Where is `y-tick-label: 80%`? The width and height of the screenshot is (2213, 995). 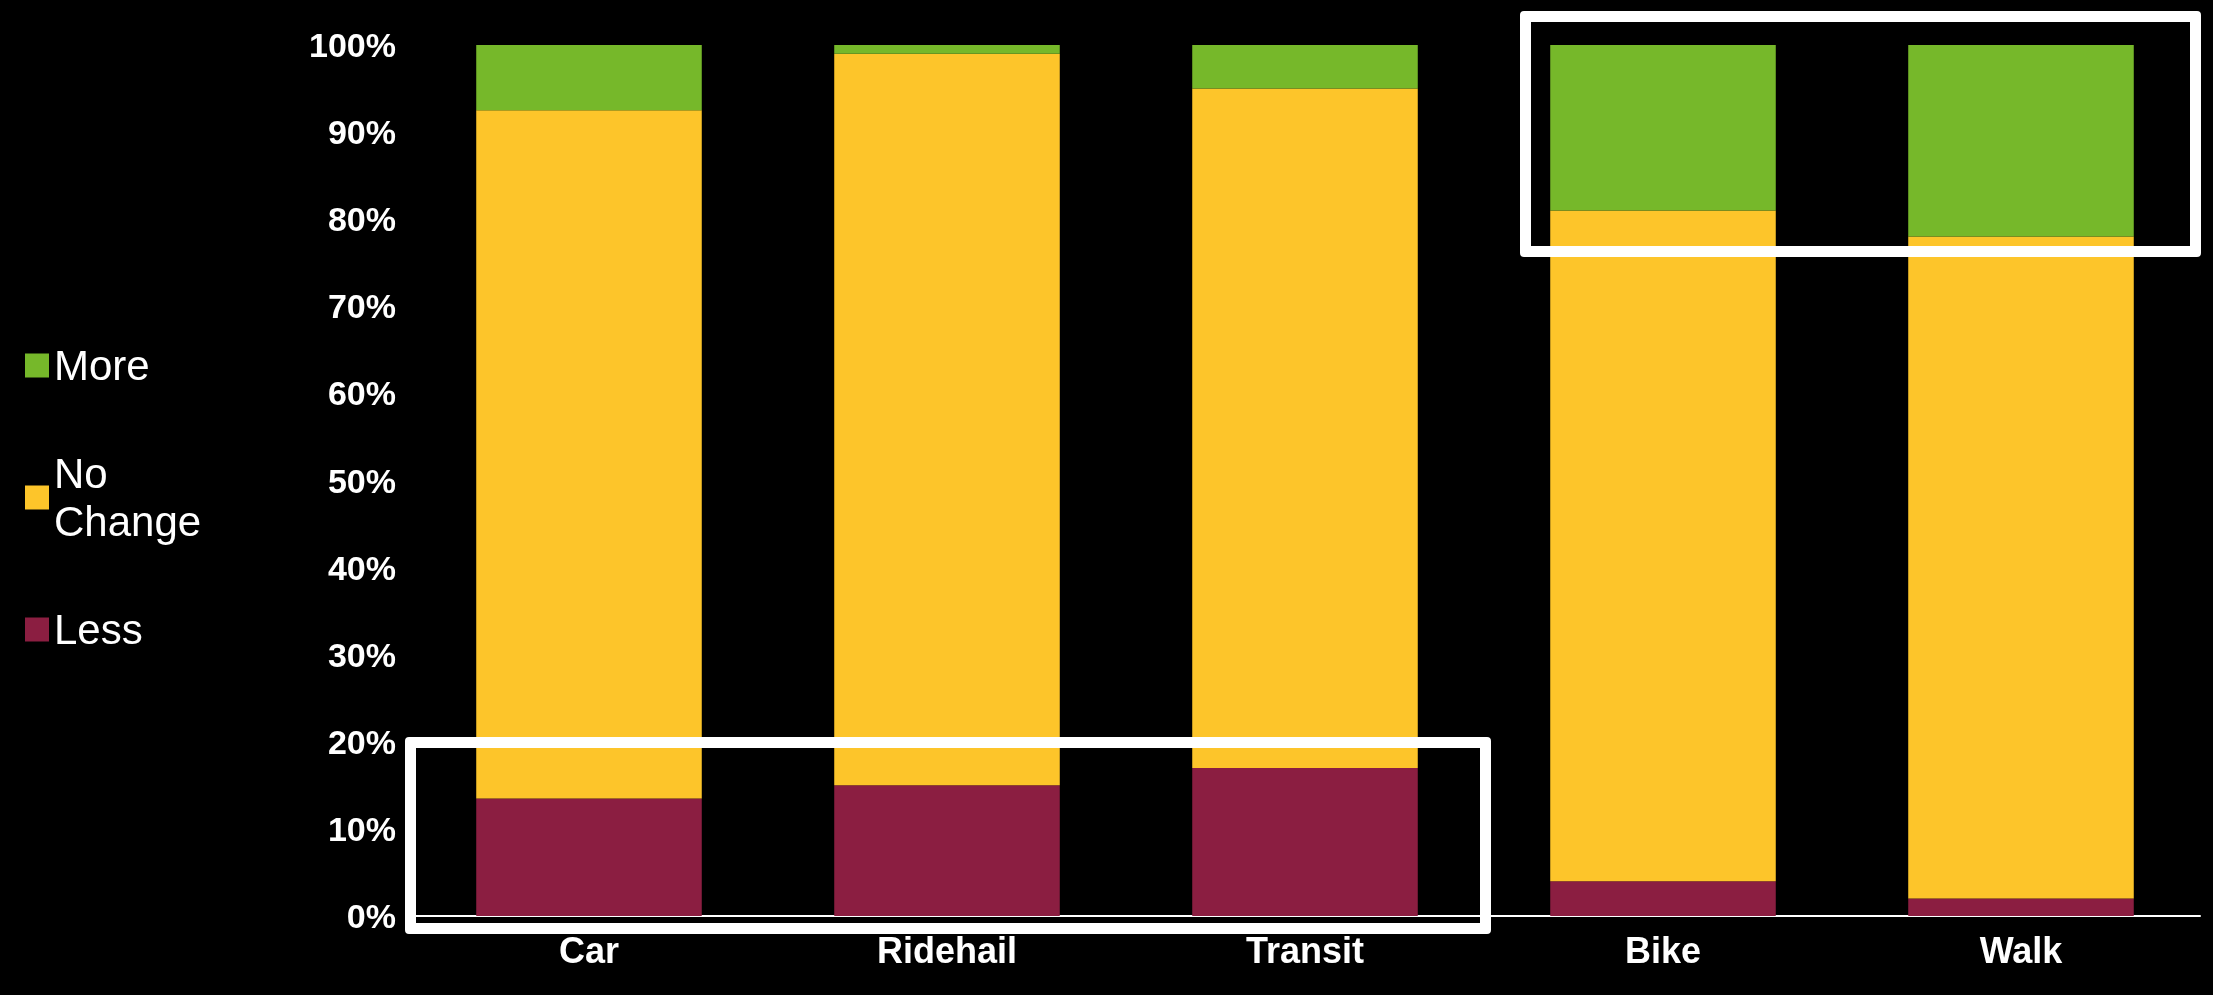
y-tick-label: 80% is located at coordinates (361, 219).